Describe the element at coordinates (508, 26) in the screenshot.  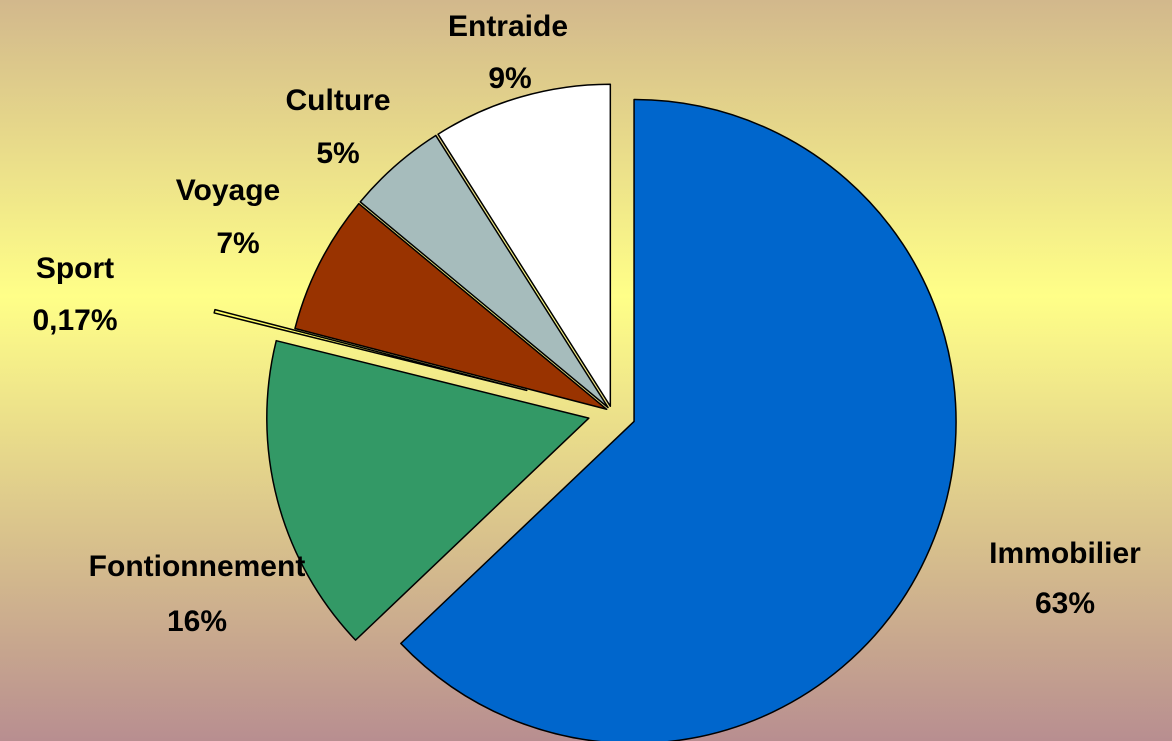
I see `slice-label: Entraide` at that location.